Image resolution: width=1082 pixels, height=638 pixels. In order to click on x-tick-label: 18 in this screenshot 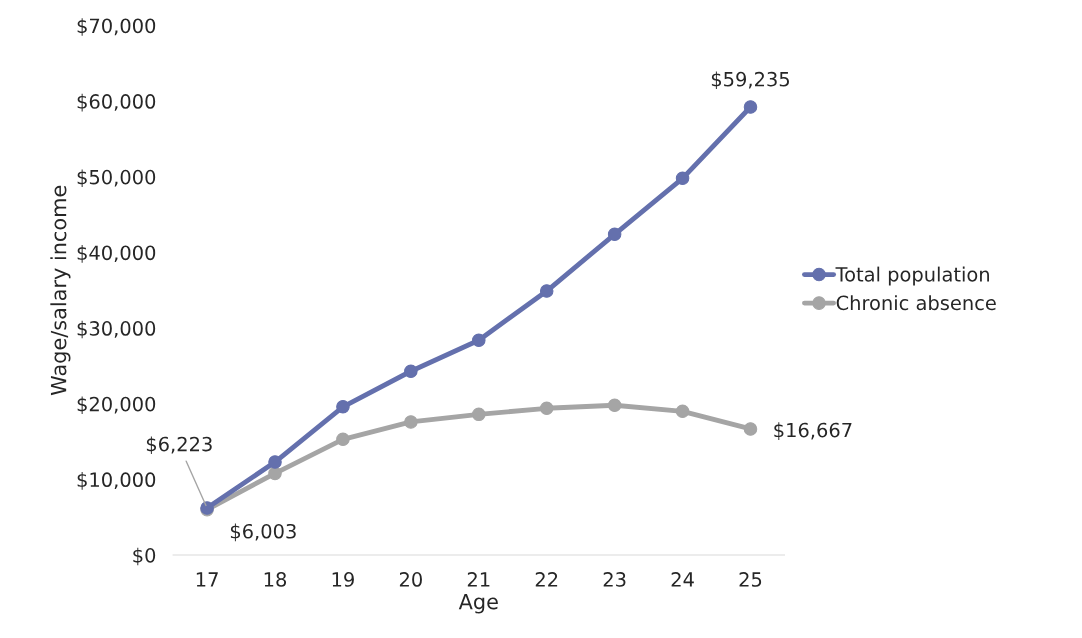, I will do `click(275, 579)`.